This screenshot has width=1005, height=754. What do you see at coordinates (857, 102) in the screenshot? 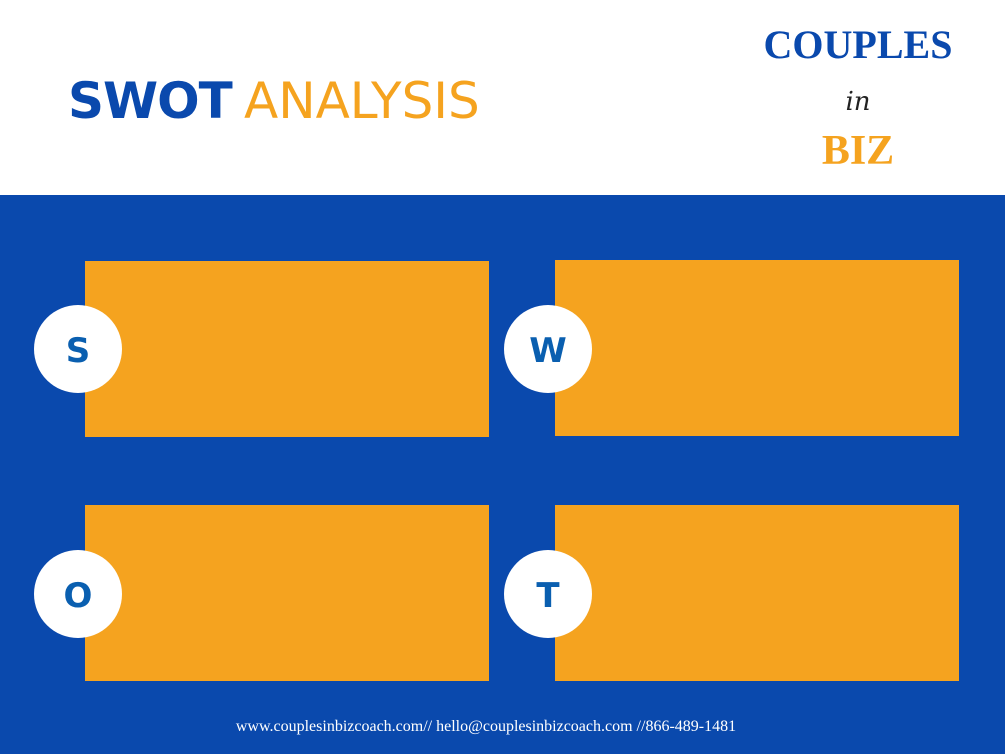
I see `logo-in: in` at bounding box center [857, 102].